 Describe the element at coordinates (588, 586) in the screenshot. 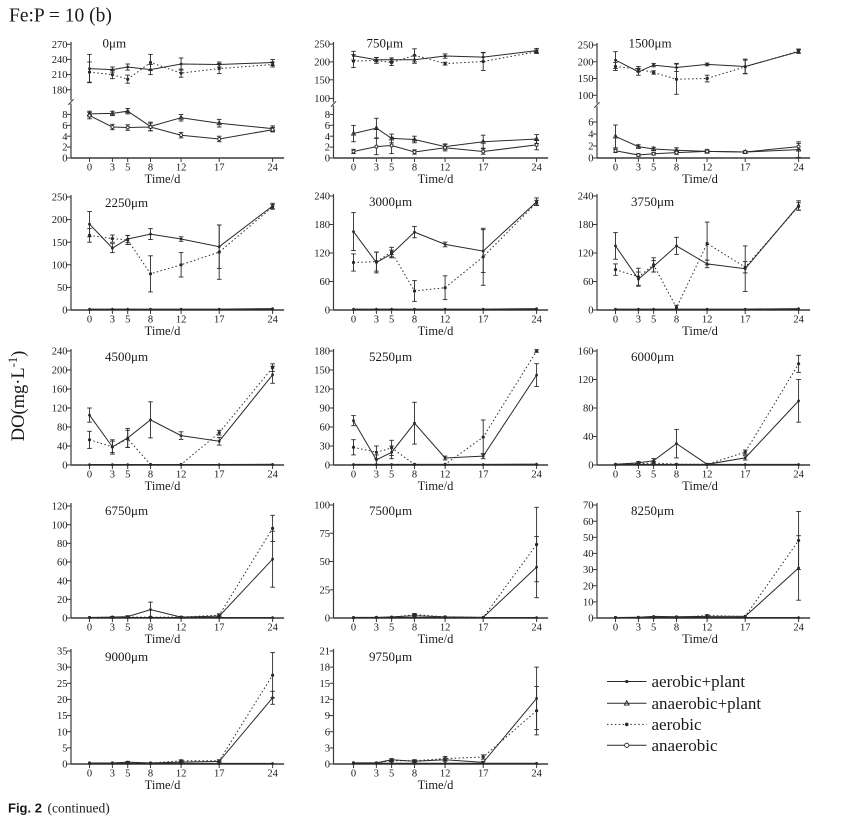

I see `svg-text: 20` at that location.